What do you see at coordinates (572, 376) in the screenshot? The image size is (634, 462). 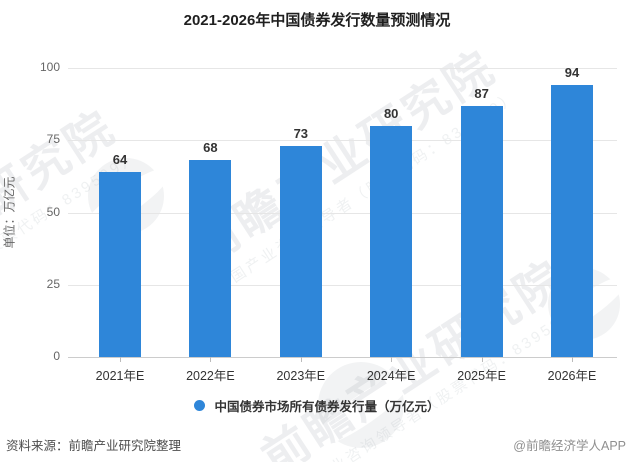 I see `x-category-label: 2026年E` at bounding box center [572, 376].